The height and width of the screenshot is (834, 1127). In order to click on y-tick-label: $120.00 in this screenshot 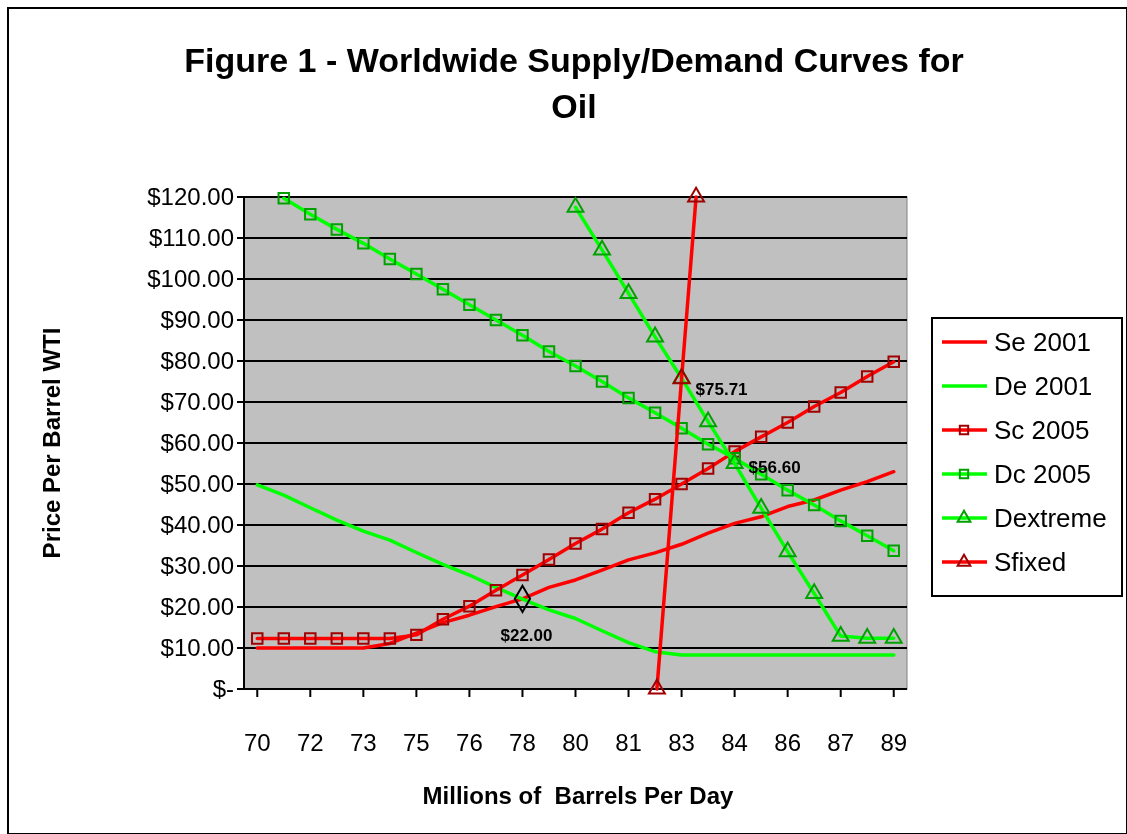, I will do `click(190, 197)`.